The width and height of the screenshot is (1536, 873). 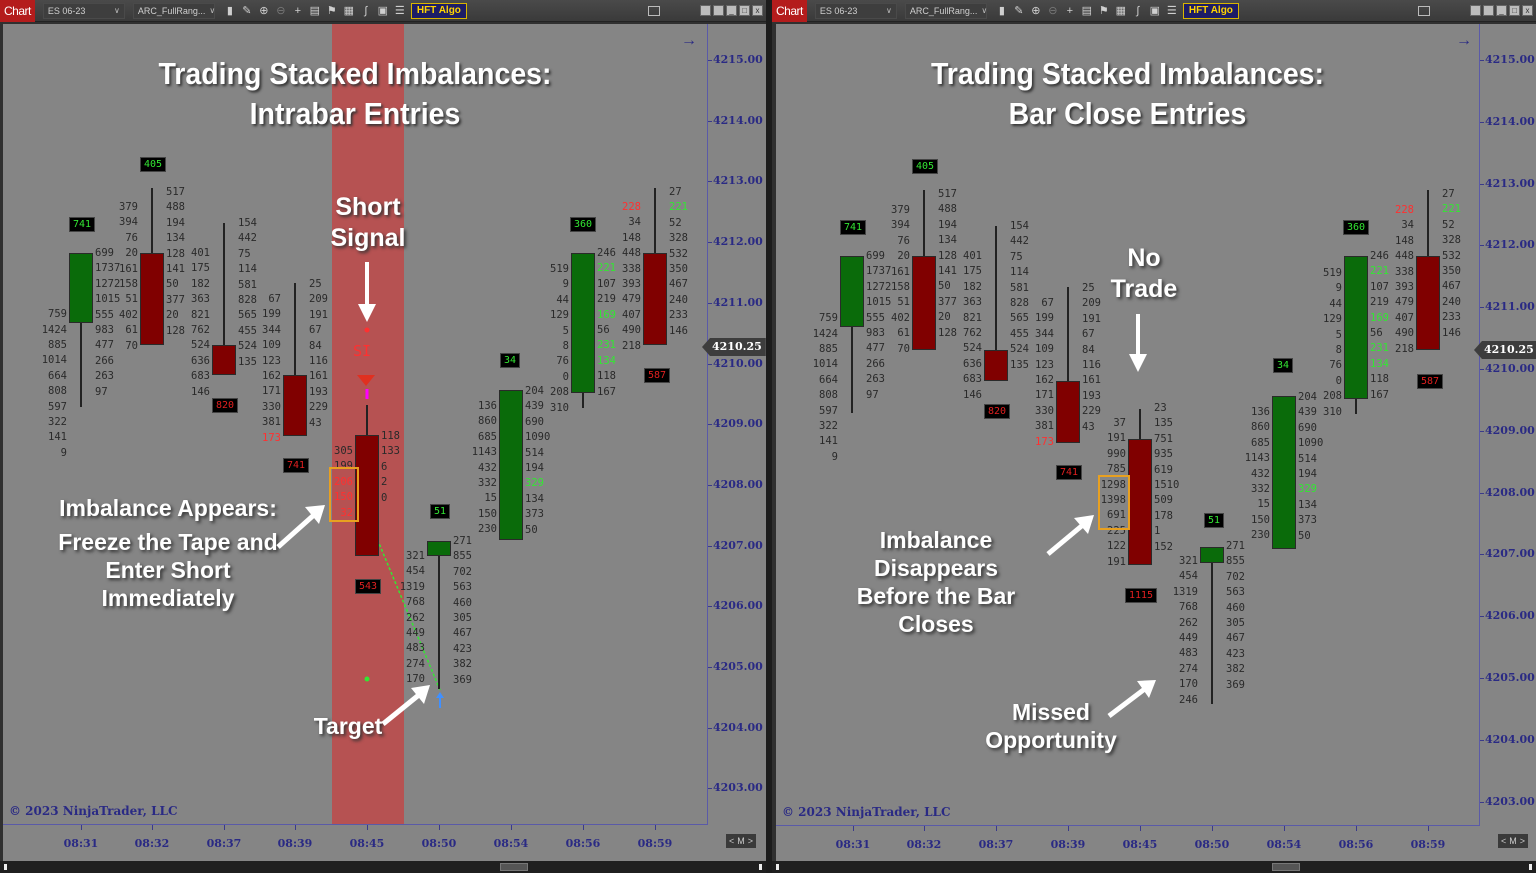 What do you see at coordinates (1044, 373) in the screenshot?
I see `bid-volume-column: 67 199 344 109 123 162 171 330 381 173` at bounding box center [1044, 373].